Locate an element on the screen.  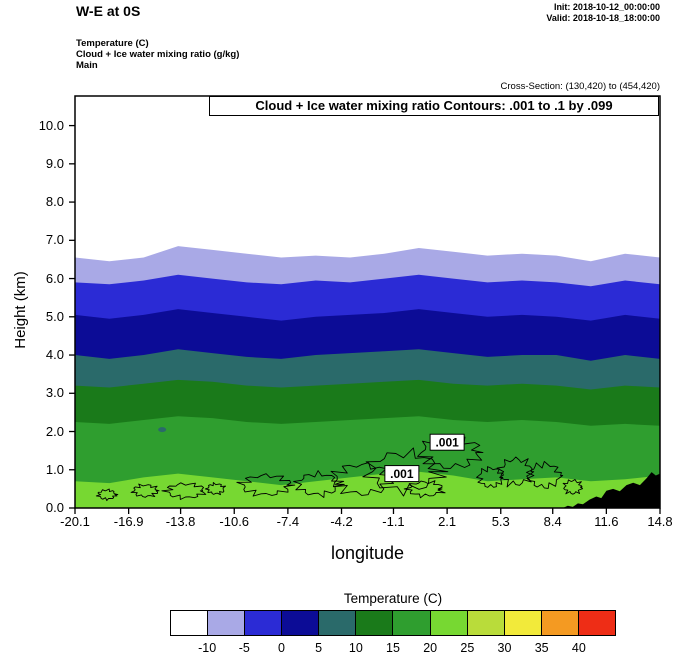
colorbar-tick-label: 40 is located at coordinates (578, 648).